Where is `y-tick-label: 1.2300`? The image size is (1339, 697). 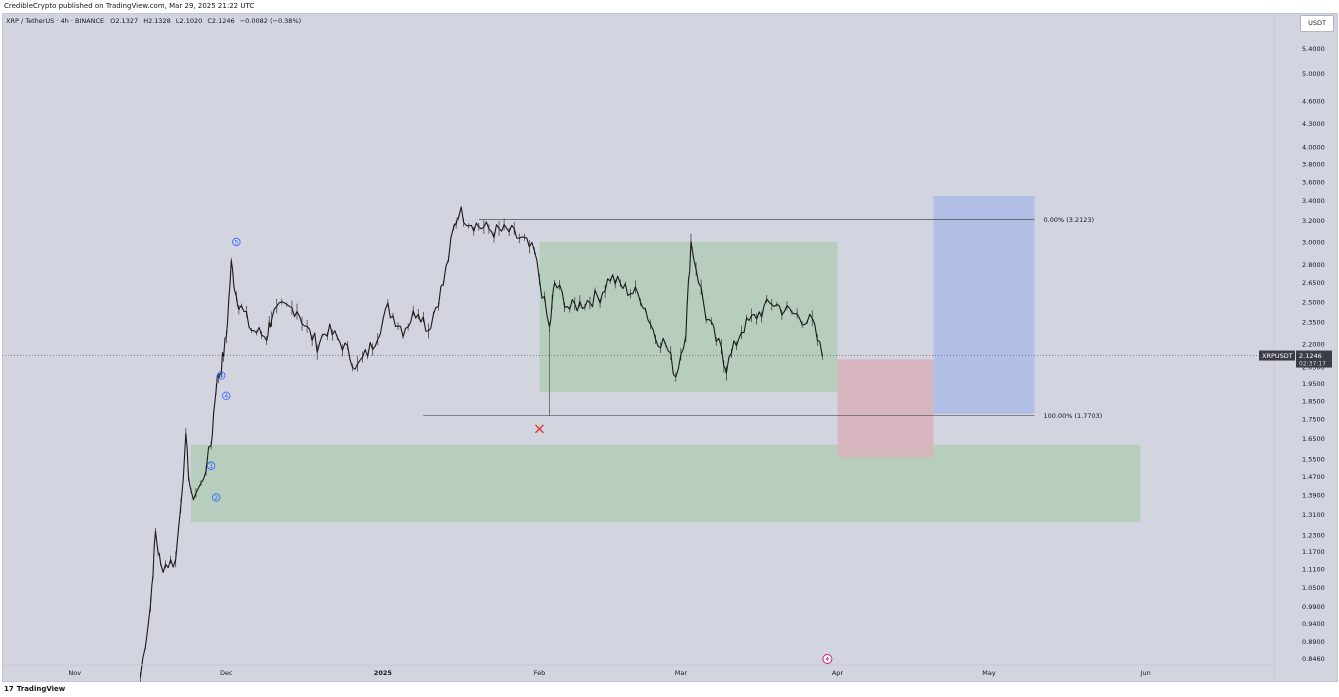
y-tick-label: 1.2300 is located at coordinates (1313, 536).